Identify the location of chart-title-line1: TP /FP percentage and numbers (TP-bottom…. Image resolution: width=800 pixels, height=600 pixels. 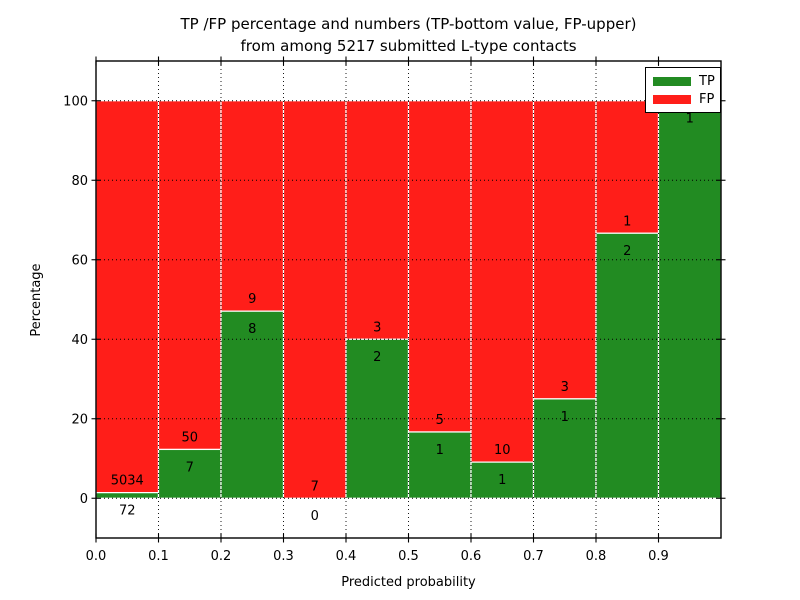
(408, 24).